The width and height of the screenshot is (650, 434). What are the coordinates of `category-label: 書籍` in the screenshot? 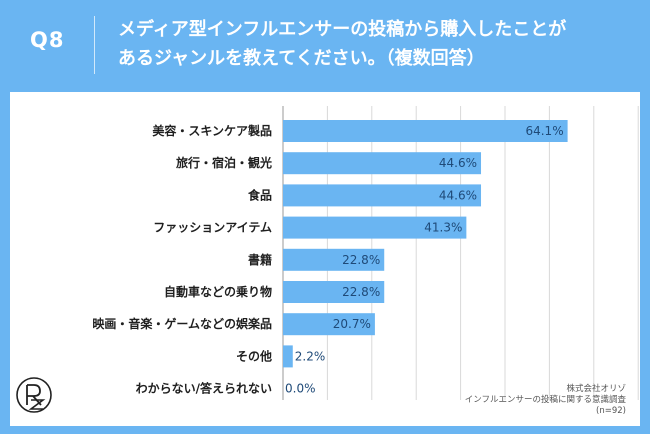 It's located at (260, 259).